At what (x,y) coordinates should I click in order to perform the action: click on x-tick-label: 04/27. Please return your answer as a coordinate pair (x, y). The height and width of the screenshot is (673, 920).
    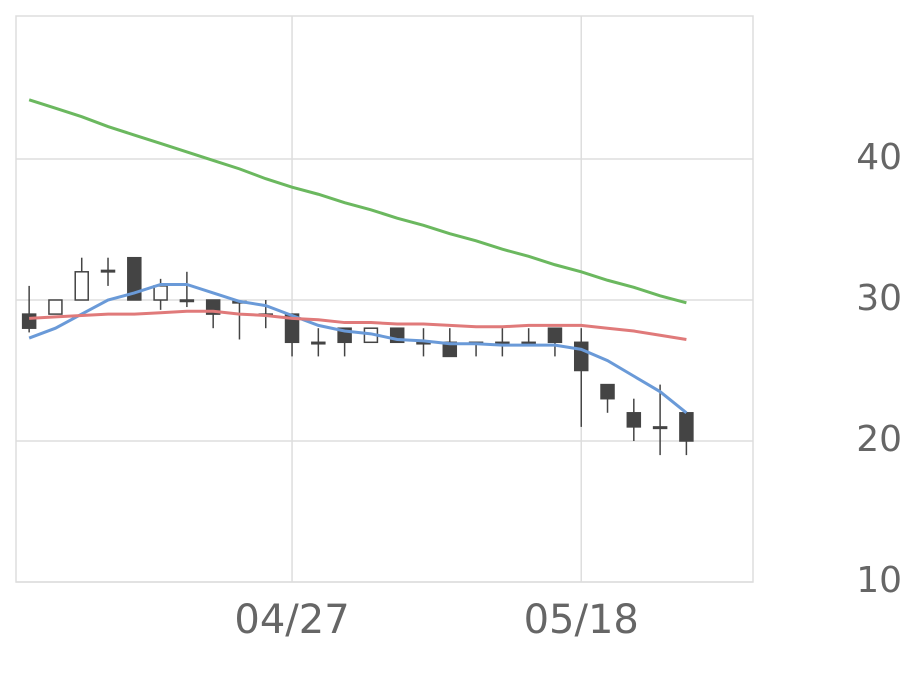
    Looking at the image, I should click on (291, 620).